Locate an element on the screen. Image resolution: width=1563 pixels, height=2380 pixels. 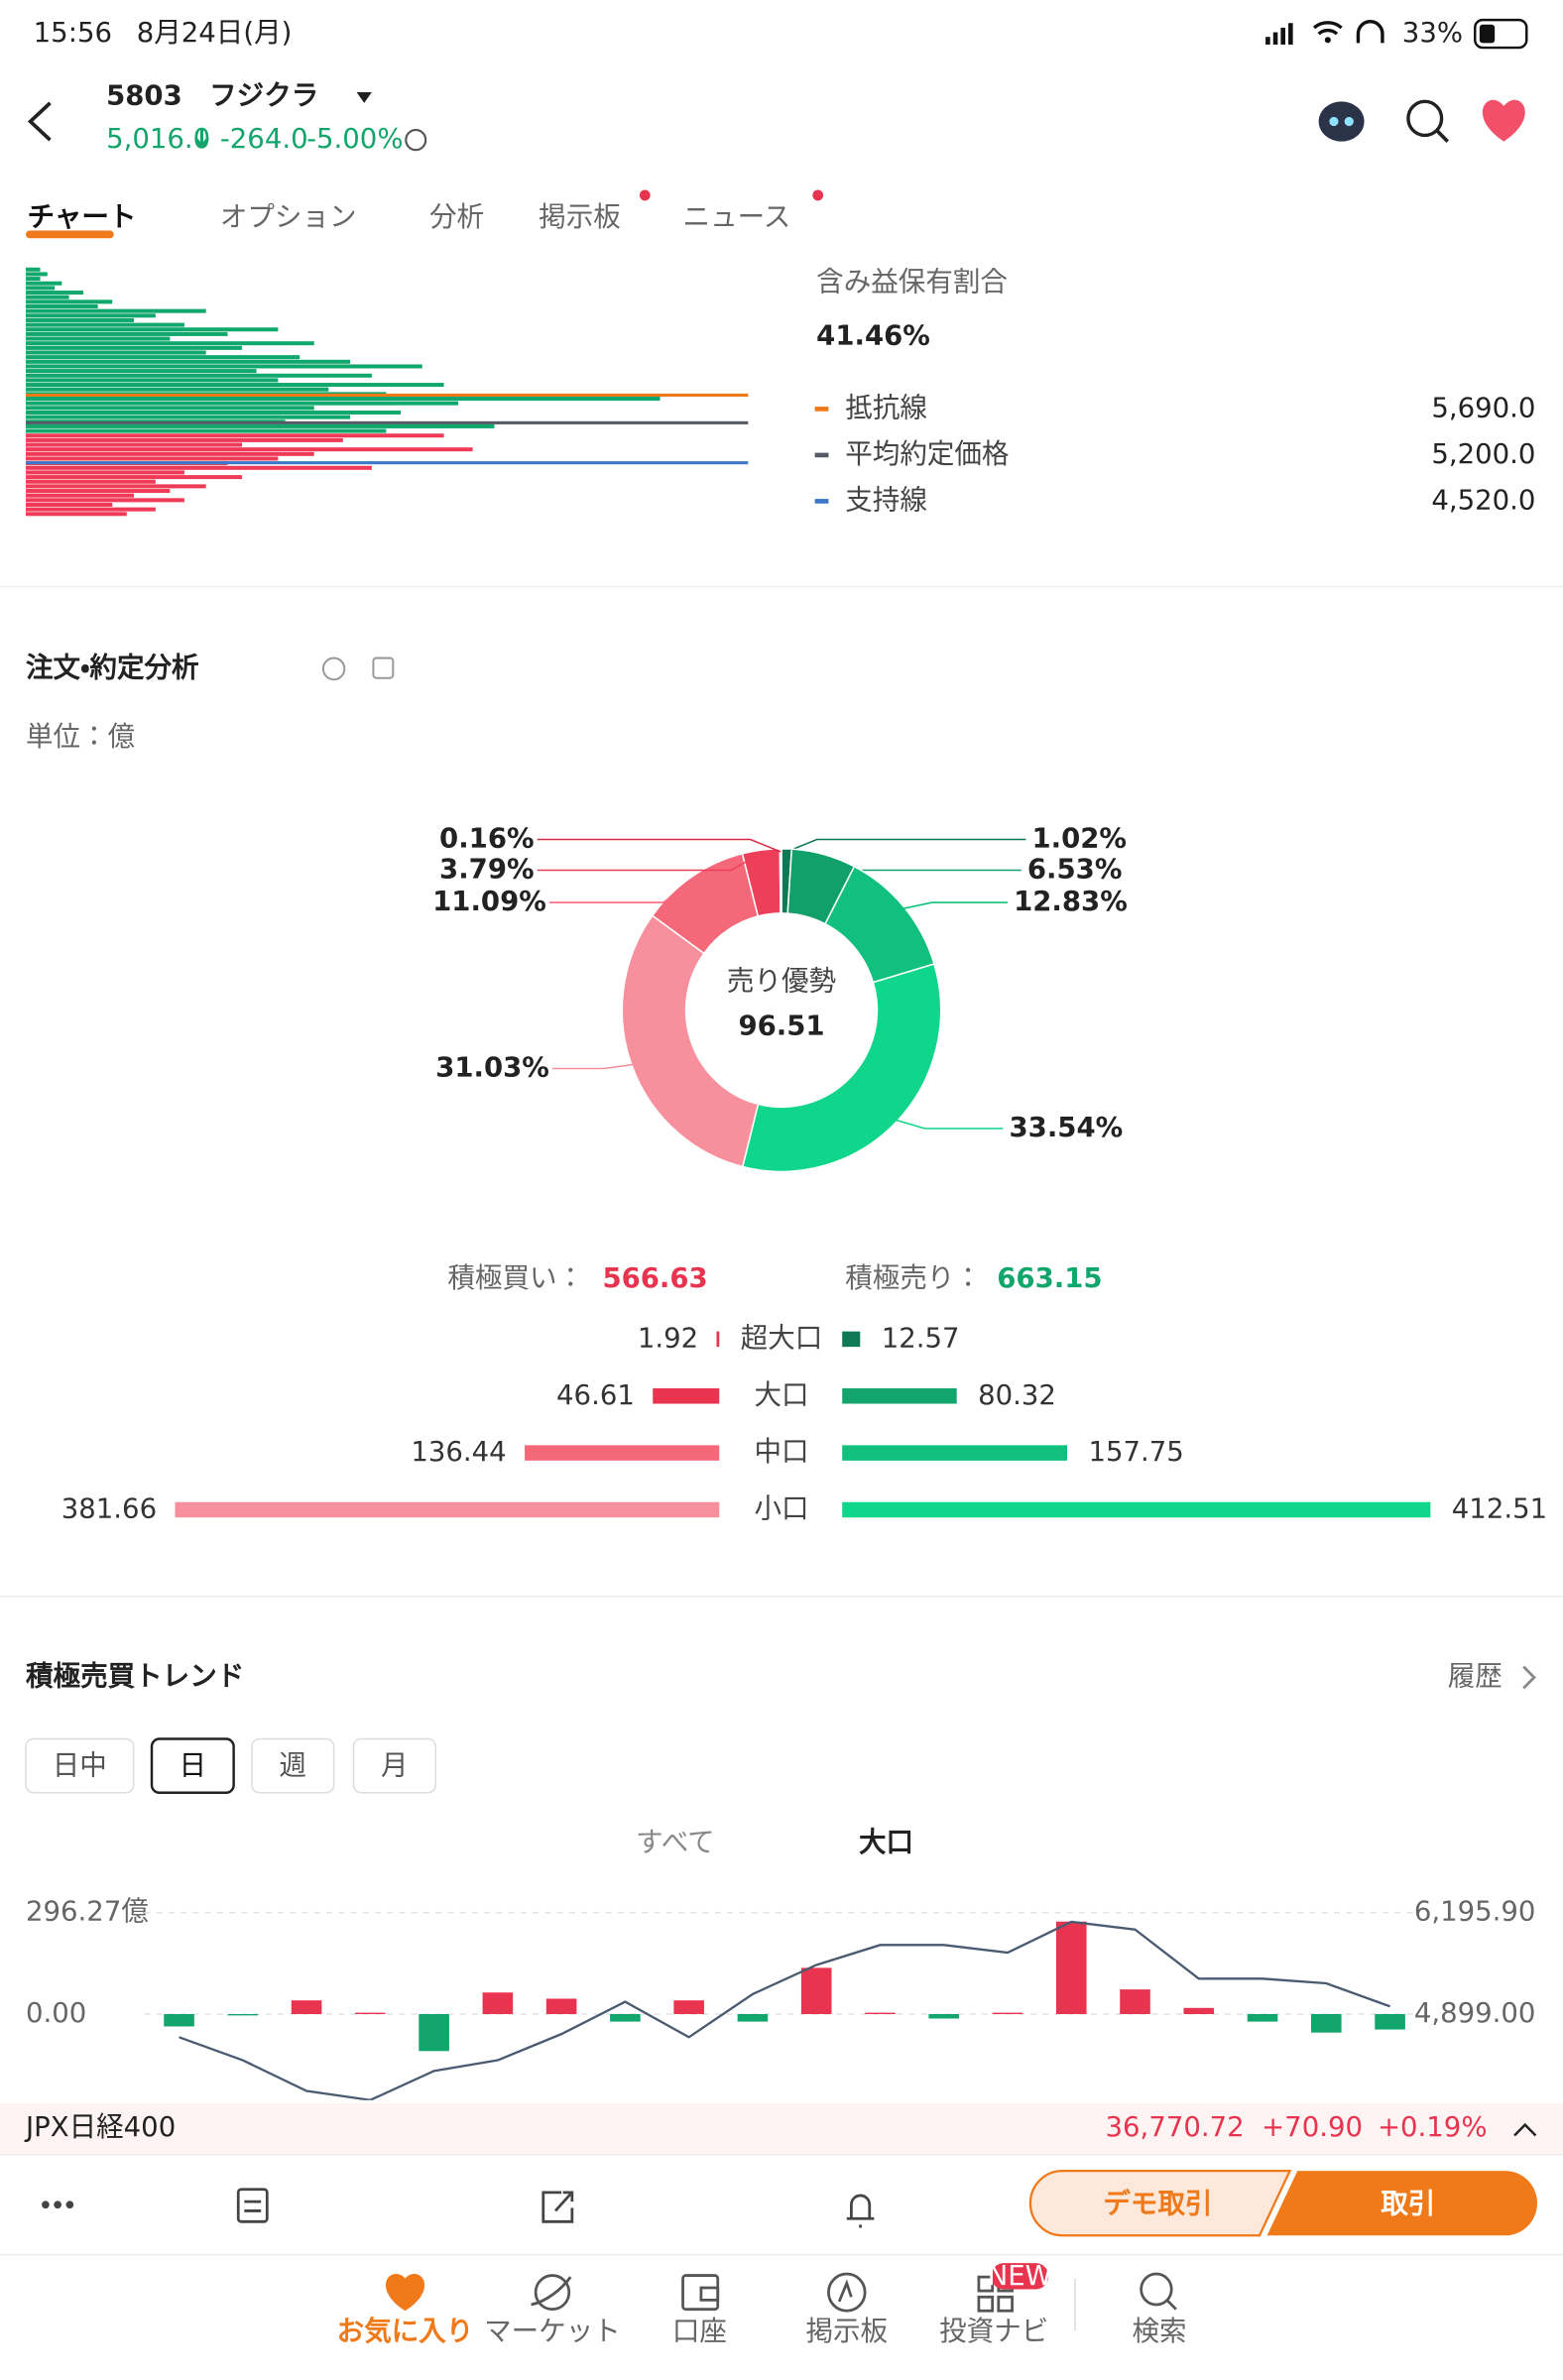
value-label: 12.57 is located at coordinates (921, 1337).